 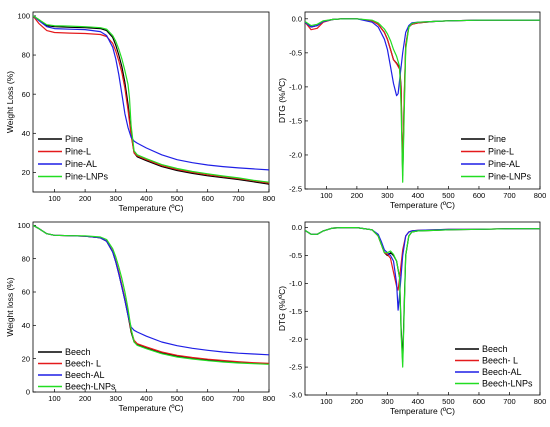 I want to click on series-line-pine-al, so click(x=422, y=57).